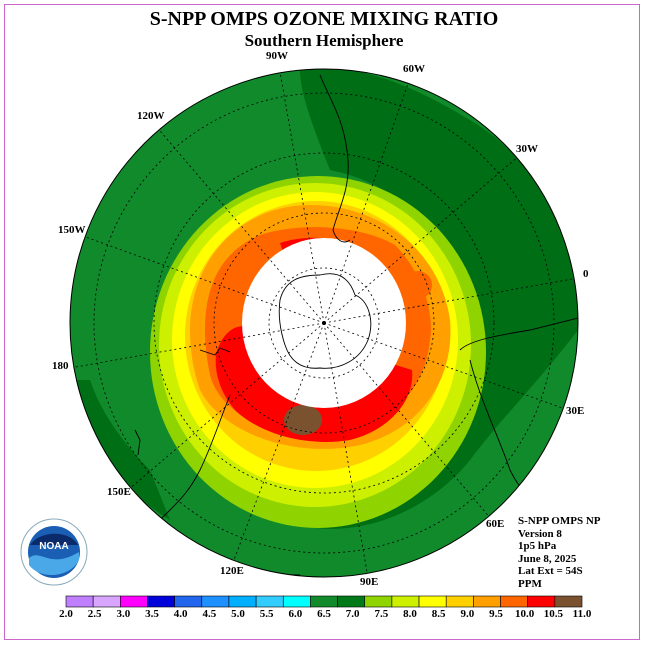 The height and width of the screenshot is (648, 648). I want to click on colorbar-tick-label: 10.5, so click(553, 614).